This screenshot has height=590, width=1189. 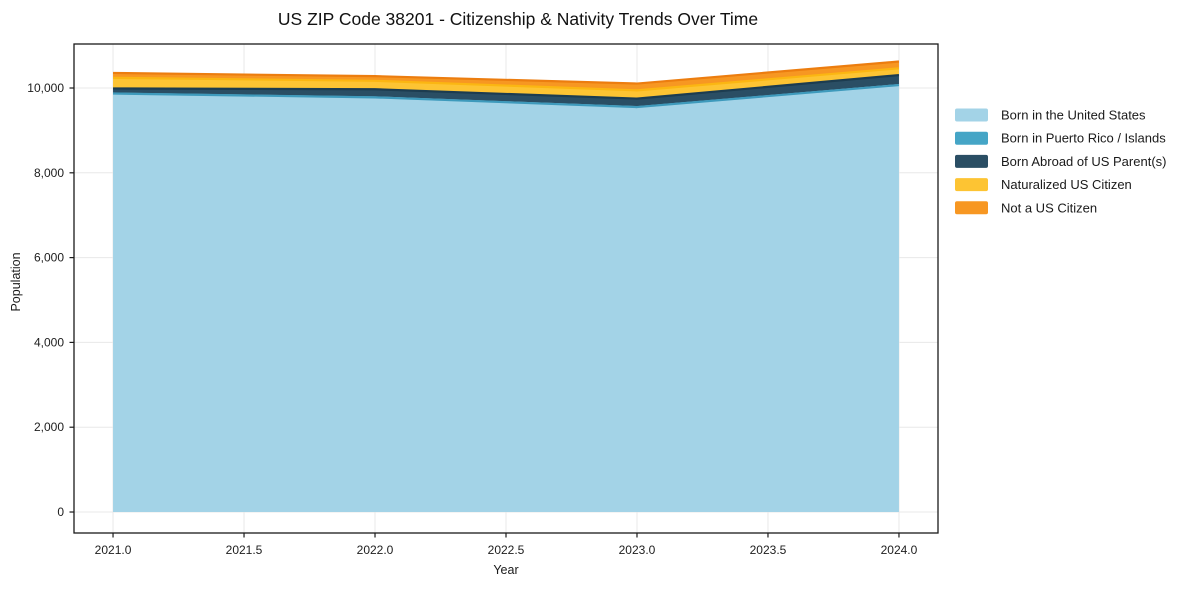 What do you see at coordinates (16, 281) in the screenshot?
I see `y-axis-label: Population` at bounding box center [16, 281].